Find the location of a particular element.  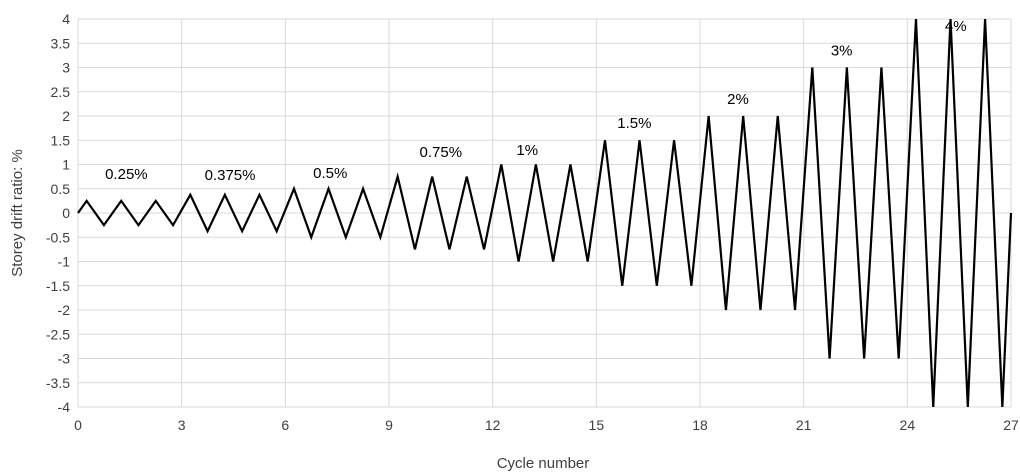

y-tick-label: -1.5 is located at coordinates (58, 286).